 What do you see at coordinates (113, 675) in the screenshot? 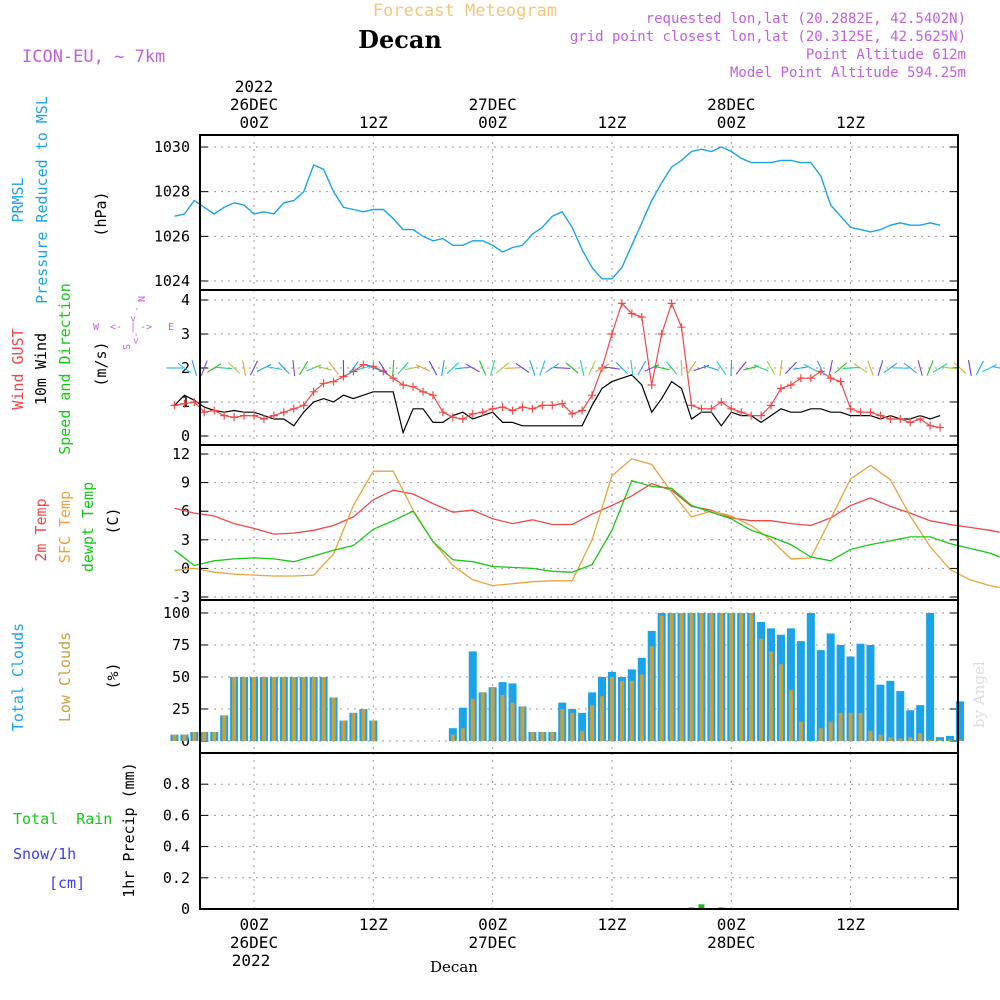
I see `clouds-unit: (%)` at bounding box center [113, 675].